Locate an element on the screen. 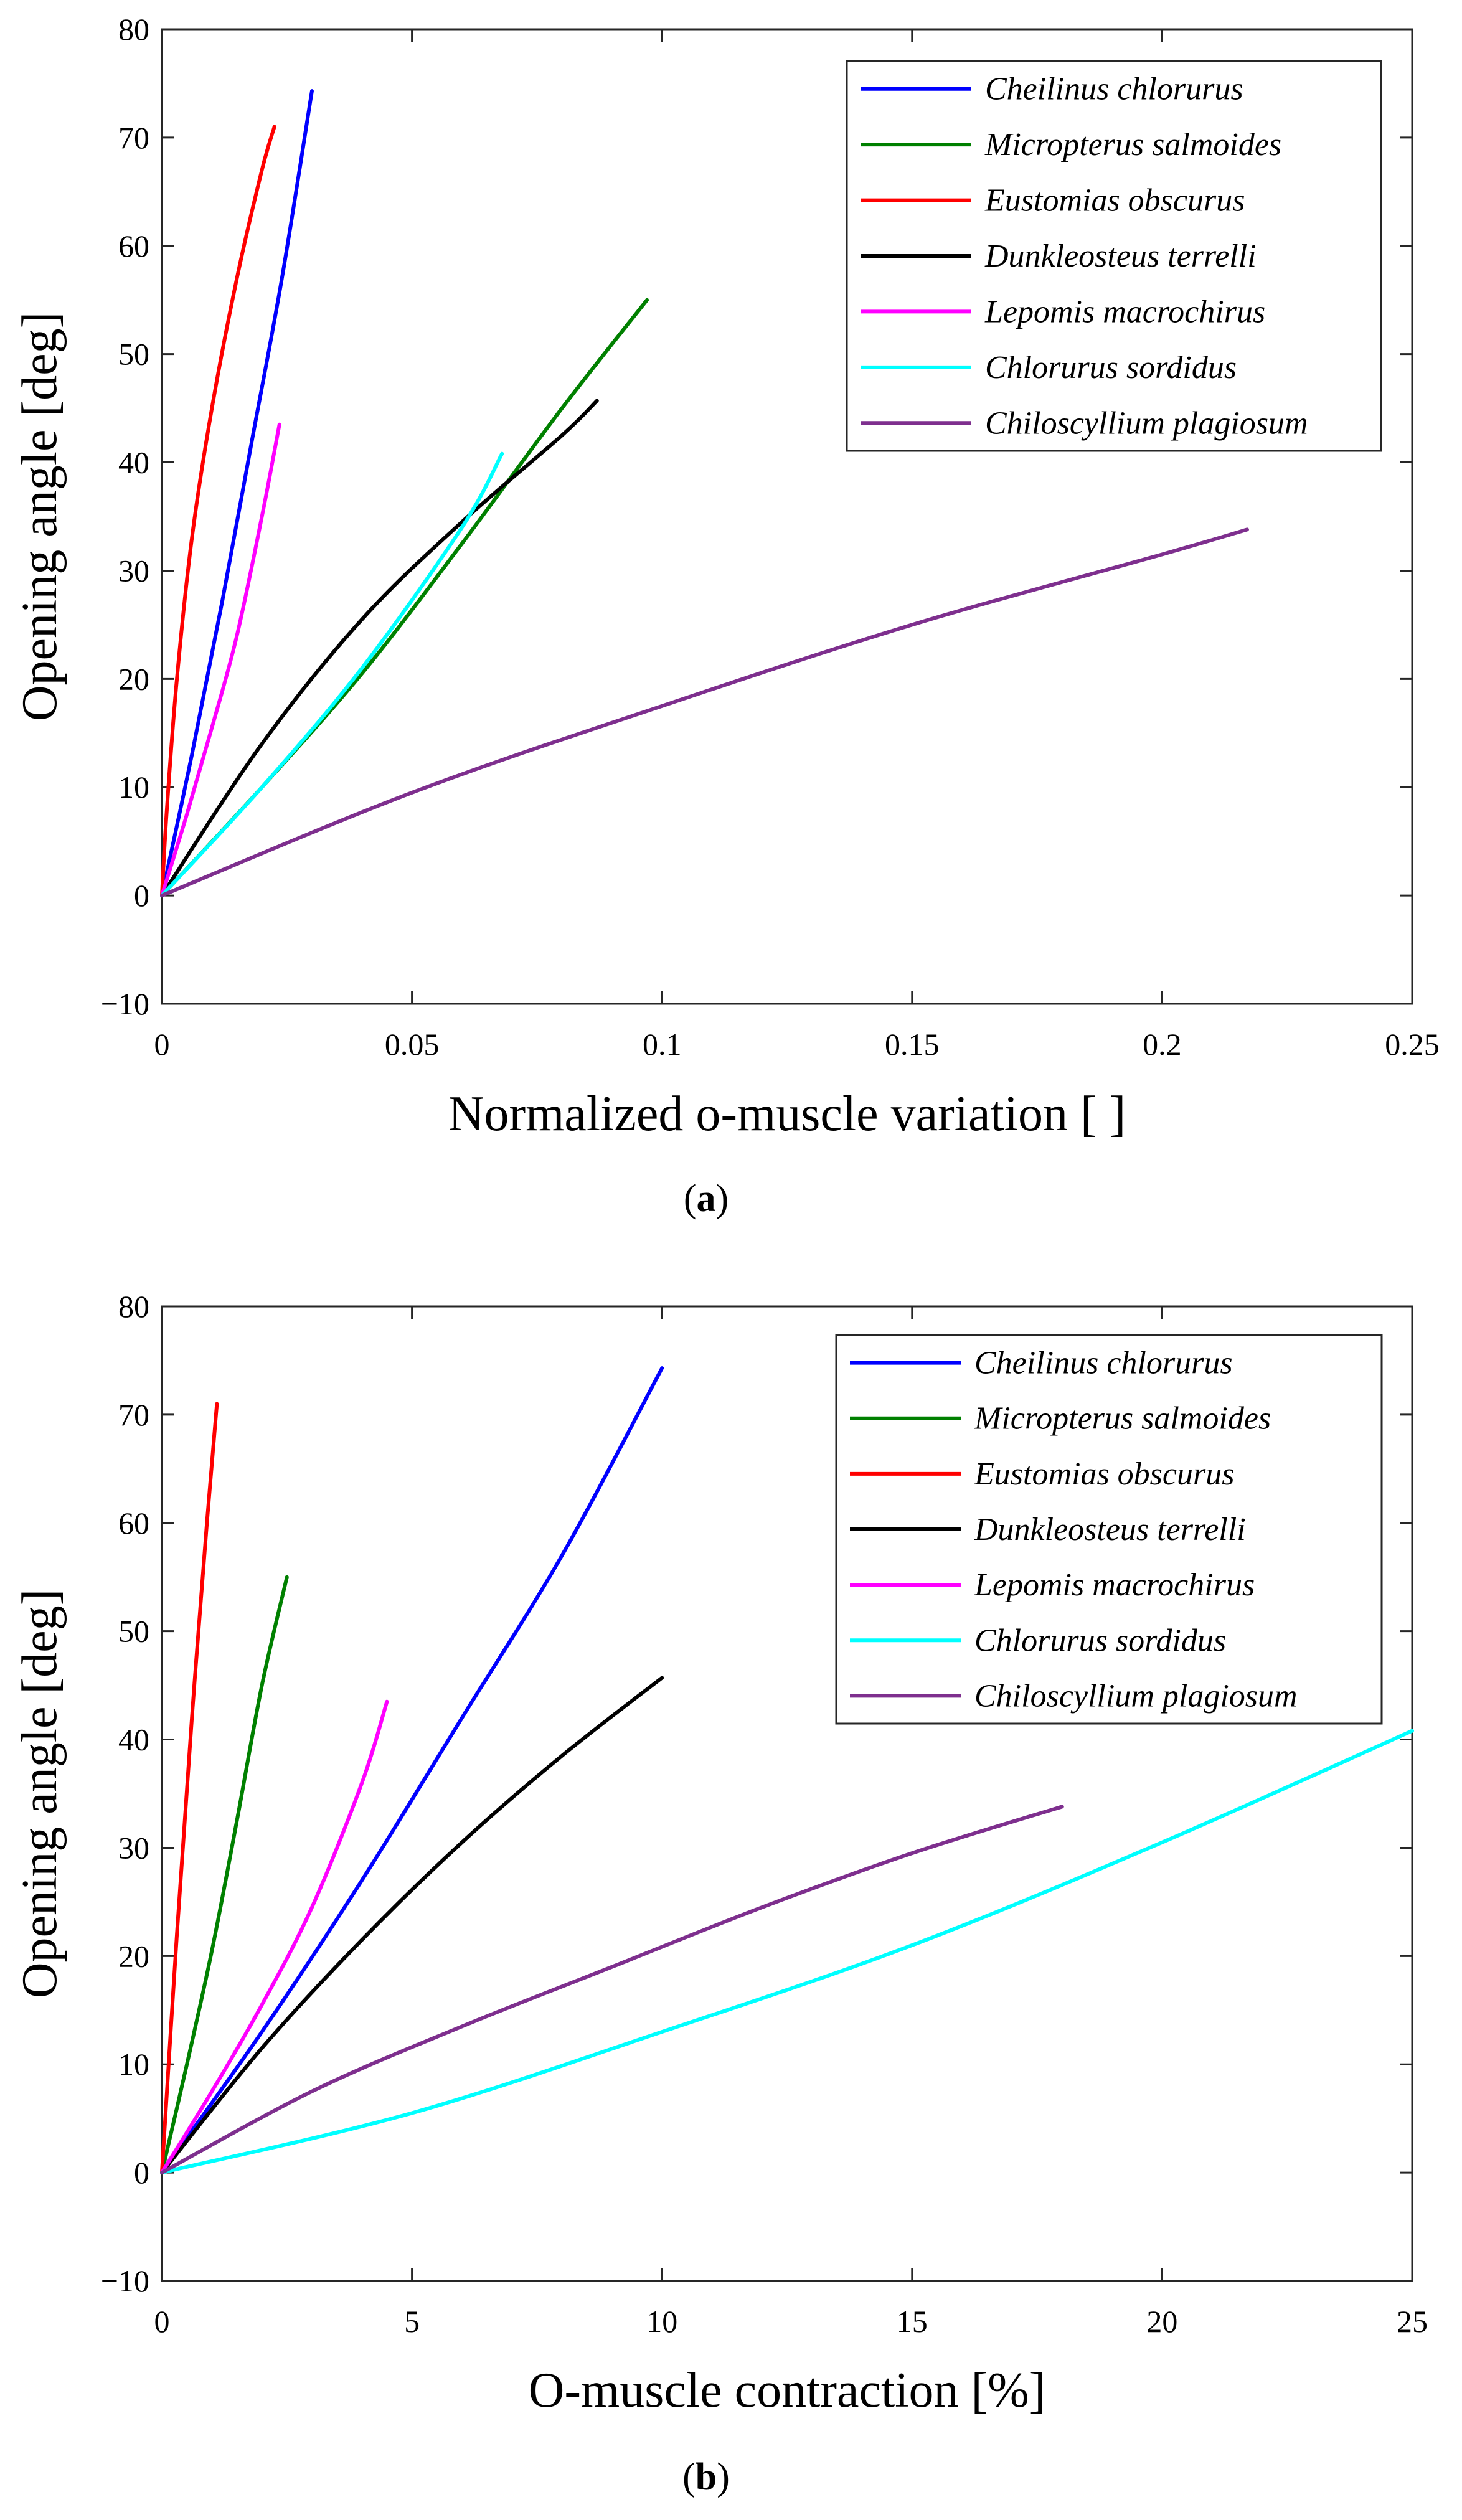  x-tick-label: 0.15 is located at coordinates (912, 1044).